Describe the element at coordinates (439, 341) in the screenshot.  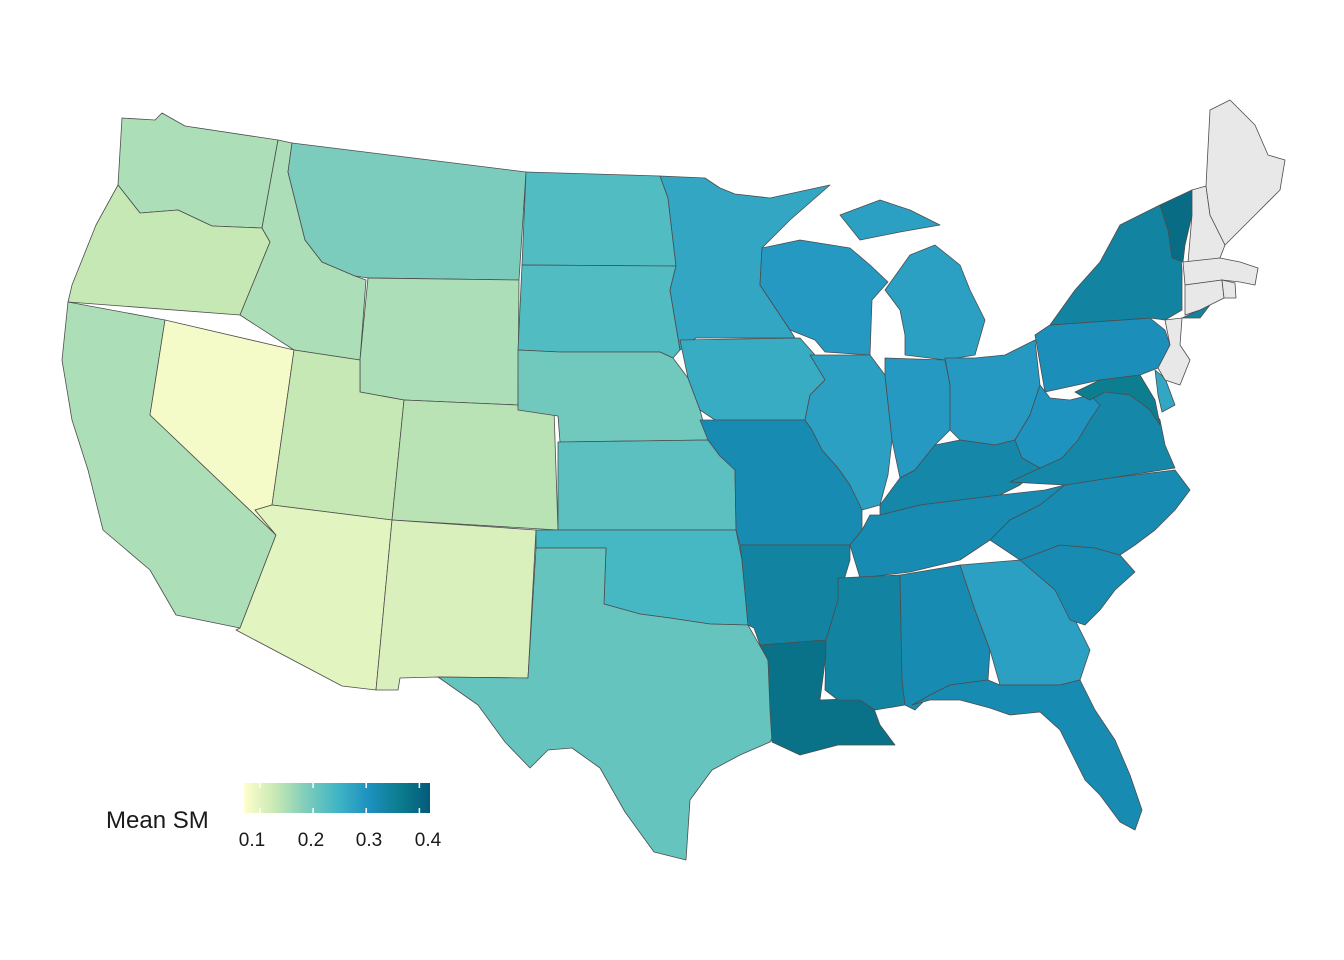
I see `state-wy` at that location.